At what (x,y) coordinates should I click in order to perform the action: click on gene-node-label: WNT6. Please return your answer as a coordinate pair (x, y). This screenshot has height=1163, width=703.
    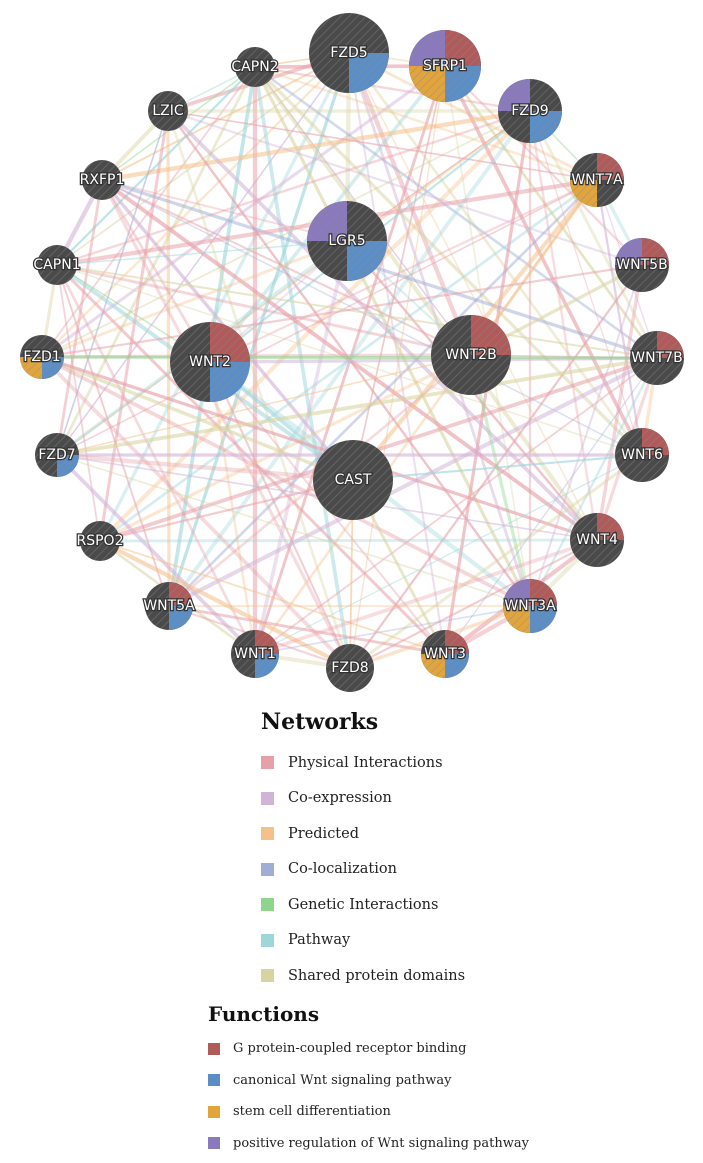
    Looking at the image, I should click on (642, 455).